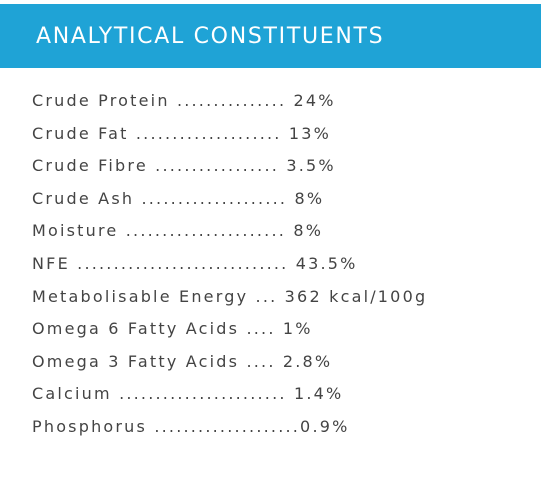  I want to click on constituent-row-crude-protein: Crude Protein ............... 24%, so click(184, 100).